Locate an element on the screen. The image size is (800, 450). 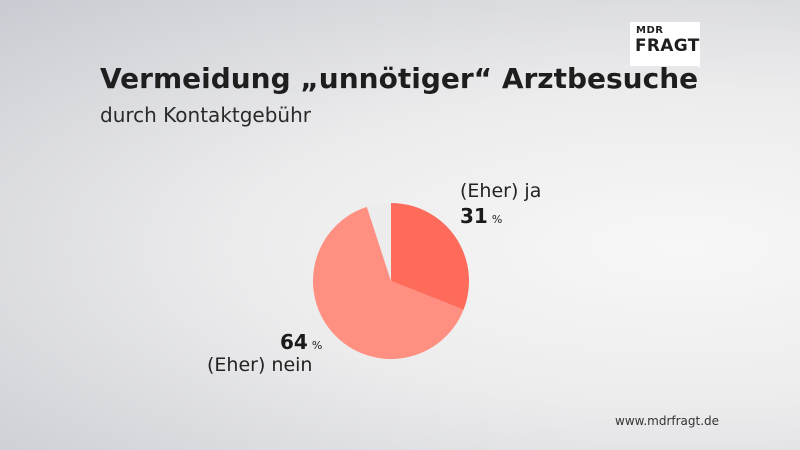
slice-value-ja: 31% is located at coordinates (481, 216).